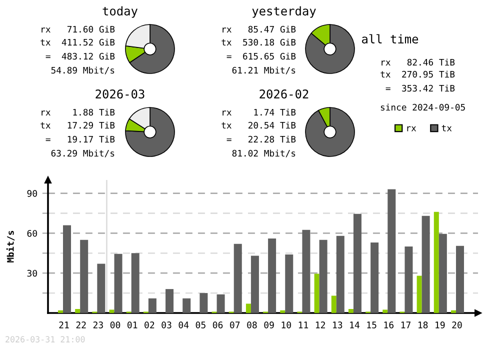  What do you see at coordinates (64, 325) in the screenshot?
I see `x-tick-label: 21` at bounding box center [64, 325].